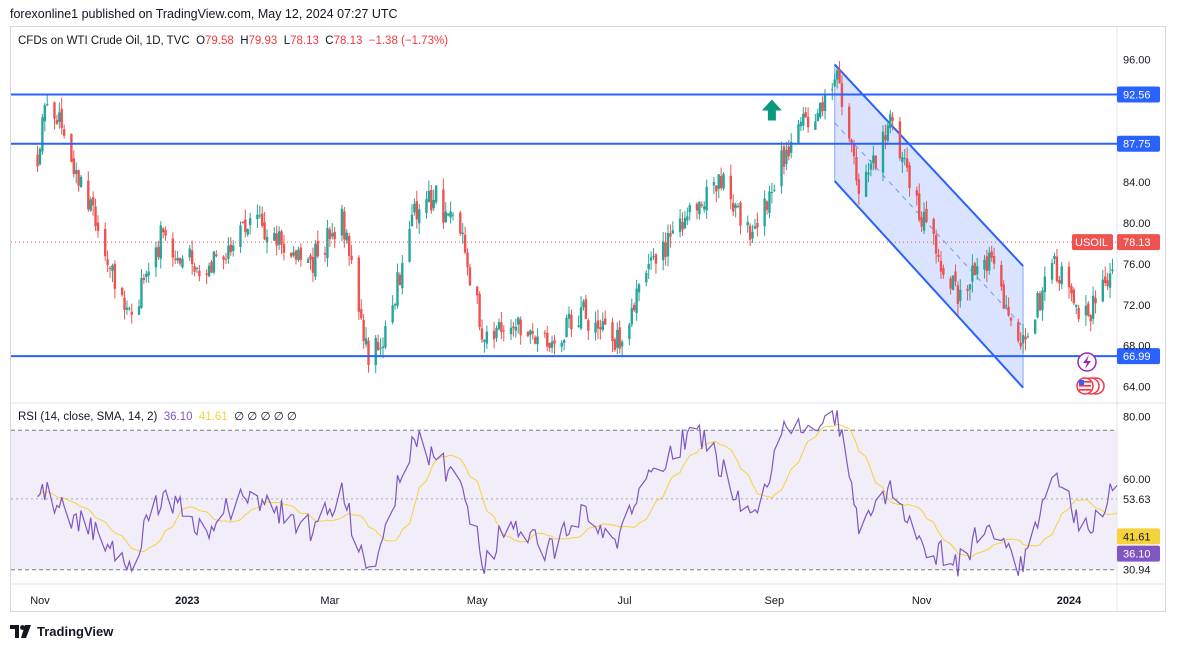  Describe the element at coordinates (1137, 96) in the screenshot. I see `level-price-label: 92.56` at that location.